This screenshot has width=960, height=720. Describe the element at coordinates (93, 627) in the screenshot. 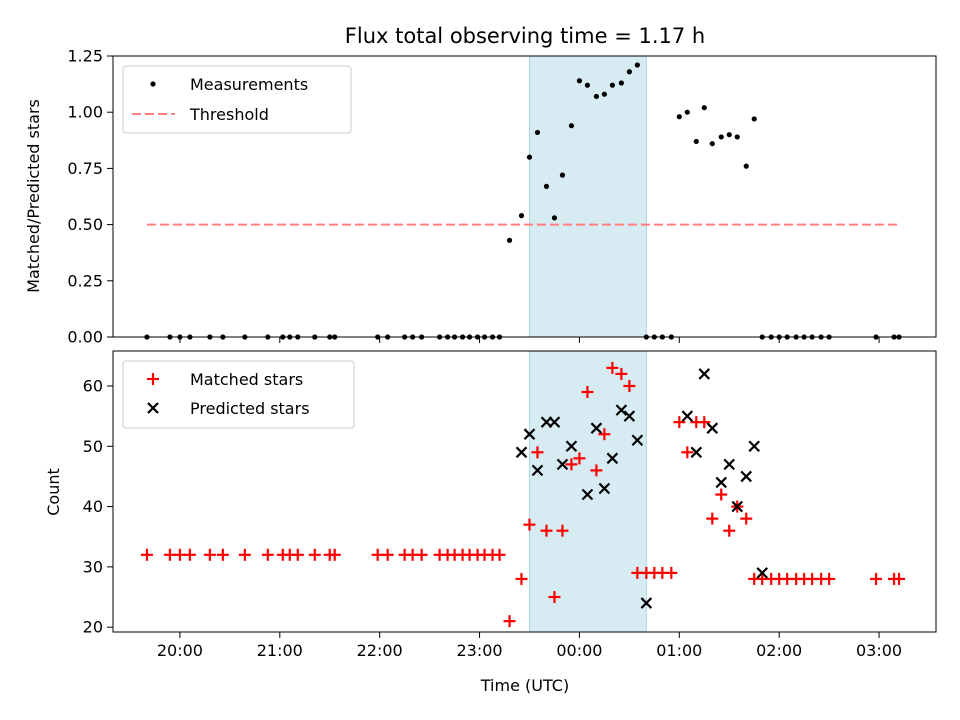

I see `bottom-y-tick-label: 20` at that location.